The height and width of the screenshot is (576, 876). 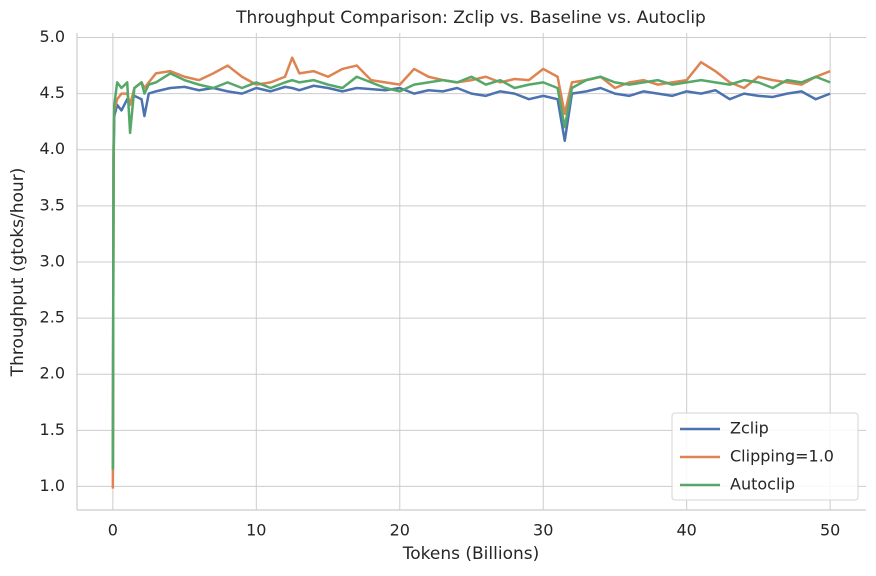 What do you see at coordinates (18, 273) in the screenshot?
I see `y-axis-label: Throughput (gtoks/hour)` at bounding box center [18, 273].